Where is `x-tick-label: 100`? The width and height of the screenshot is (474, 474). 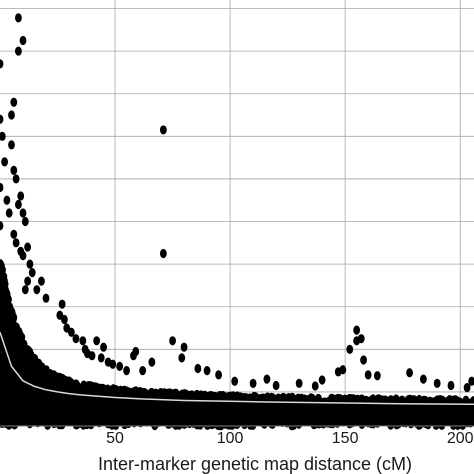
x-tick-label: 100 is located at coordinates (230, 438).